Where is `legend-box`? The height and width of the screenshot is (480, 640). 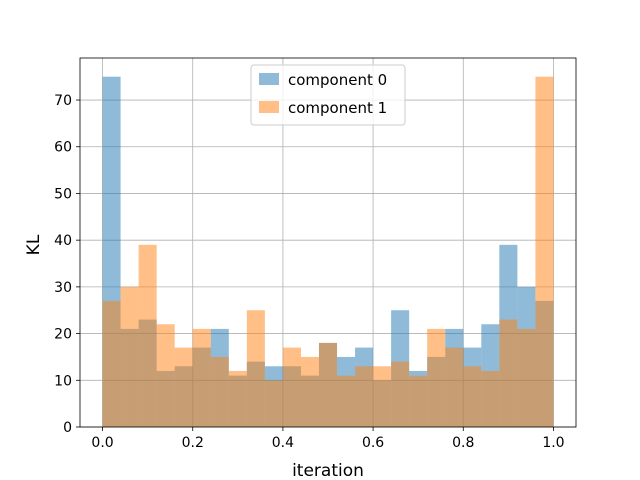
legend-box is located at coordinates (328, 95).